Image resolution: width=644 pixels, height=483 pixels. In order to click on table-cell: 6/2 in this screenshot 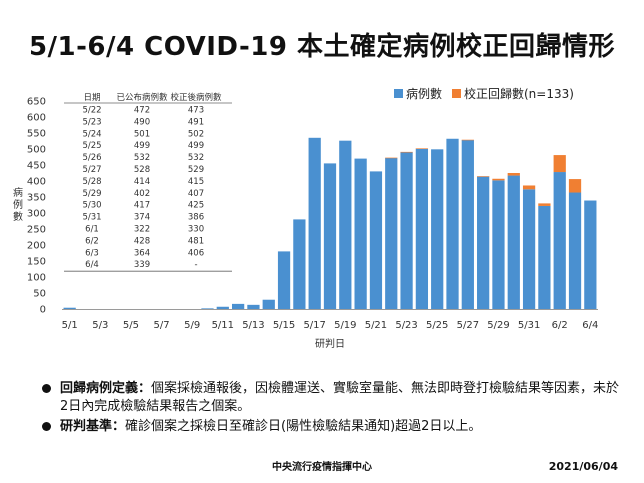, I will do `click(92, 241)`.